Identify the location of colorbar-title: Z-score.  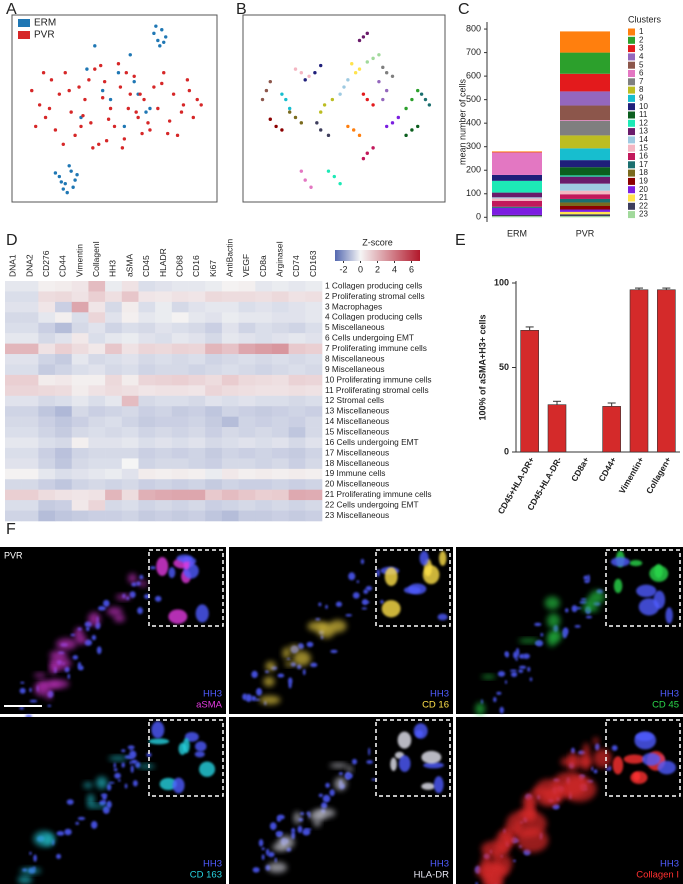
(377, 242).